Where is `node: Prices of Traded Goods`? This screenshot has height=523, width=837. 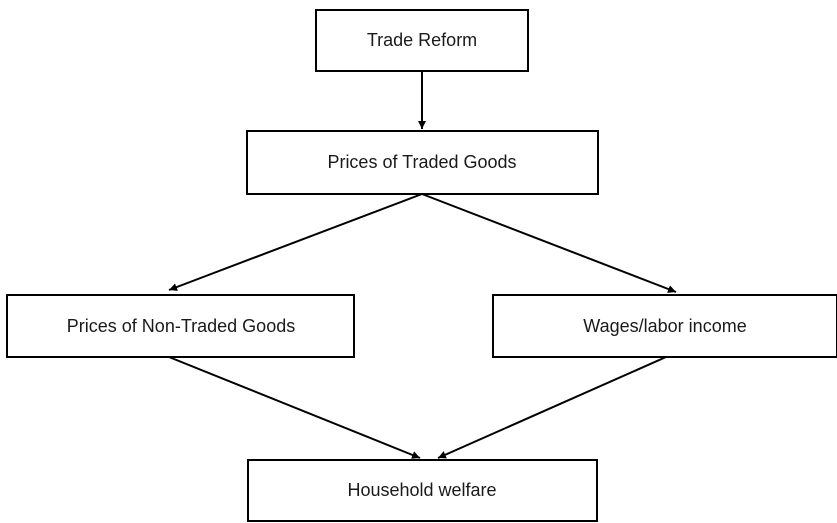 node: Prices of Traded Goods is located at coordinates (422, 162).